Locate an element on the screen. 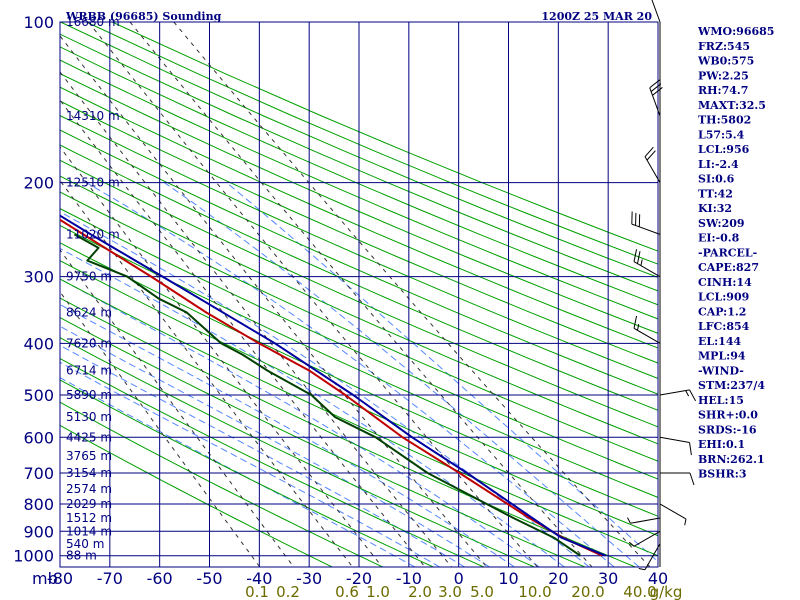 The height and width of the screenshot is (600, 800). height-label: 6714 m is located at coordinates (89, 371).